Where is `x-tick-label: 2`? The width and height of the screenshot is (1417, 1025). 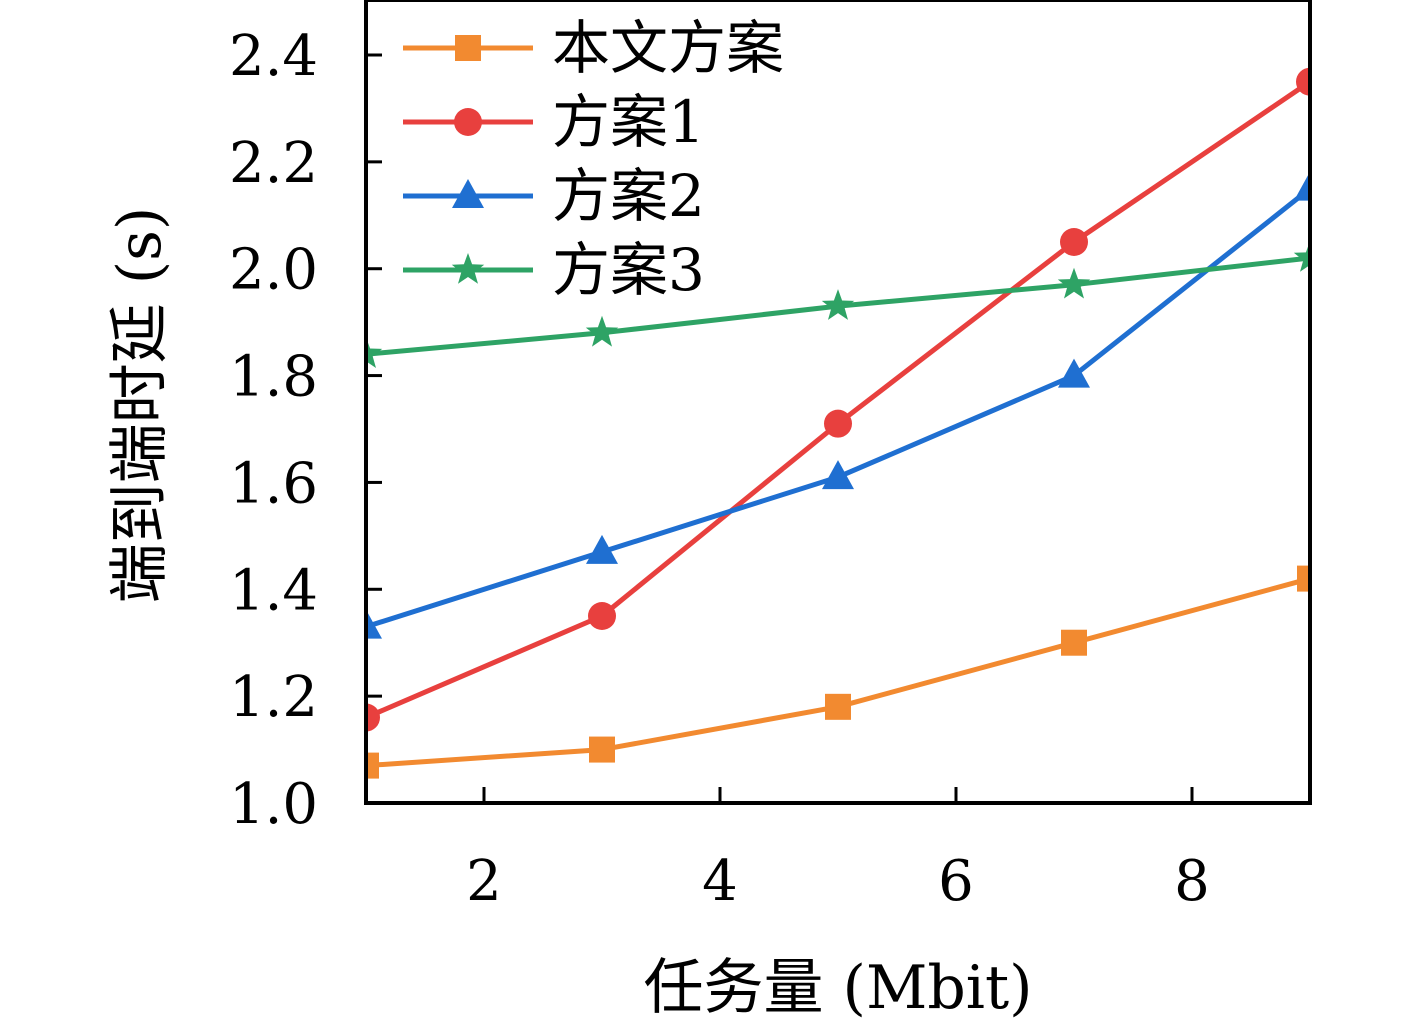
x-tick-label: 2 is located at coordinates (484, 881).